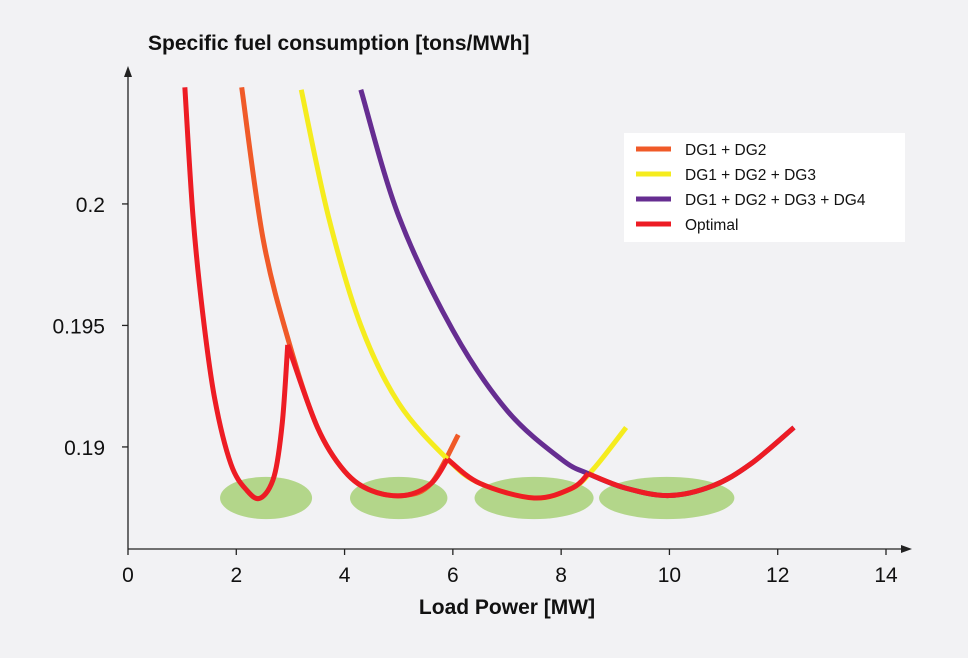 The width and height of the screenshot is (968, 658). What do you see at coordinates (128, 575) in the screenshot?
I see `x-tick-label: 0` at bounding box center [128, 575].